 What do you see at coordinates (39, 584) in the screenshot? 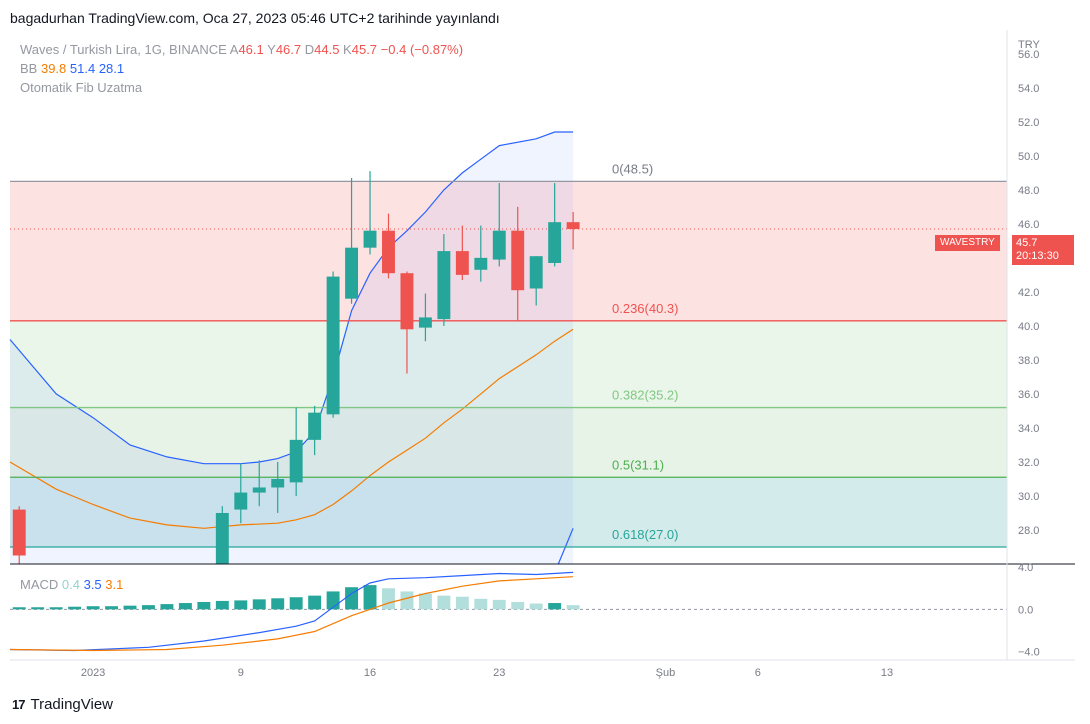
I see `macd-label: MACD` at bounding box center [39, 584].